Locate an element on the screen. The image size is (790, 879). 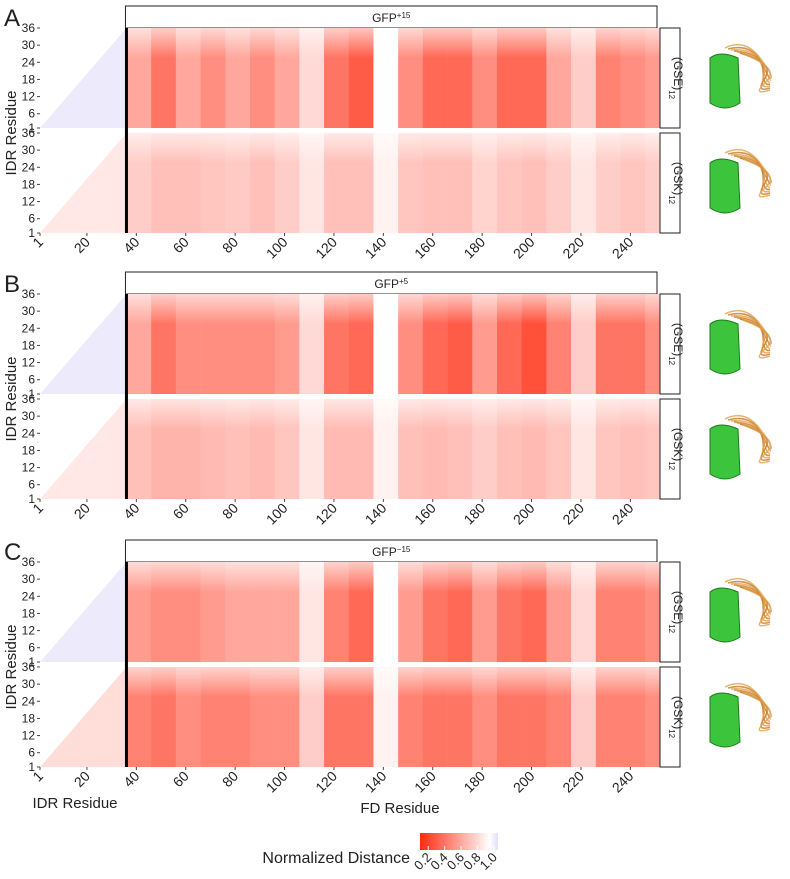
panel-label: B is located at coordinates (12, 284).